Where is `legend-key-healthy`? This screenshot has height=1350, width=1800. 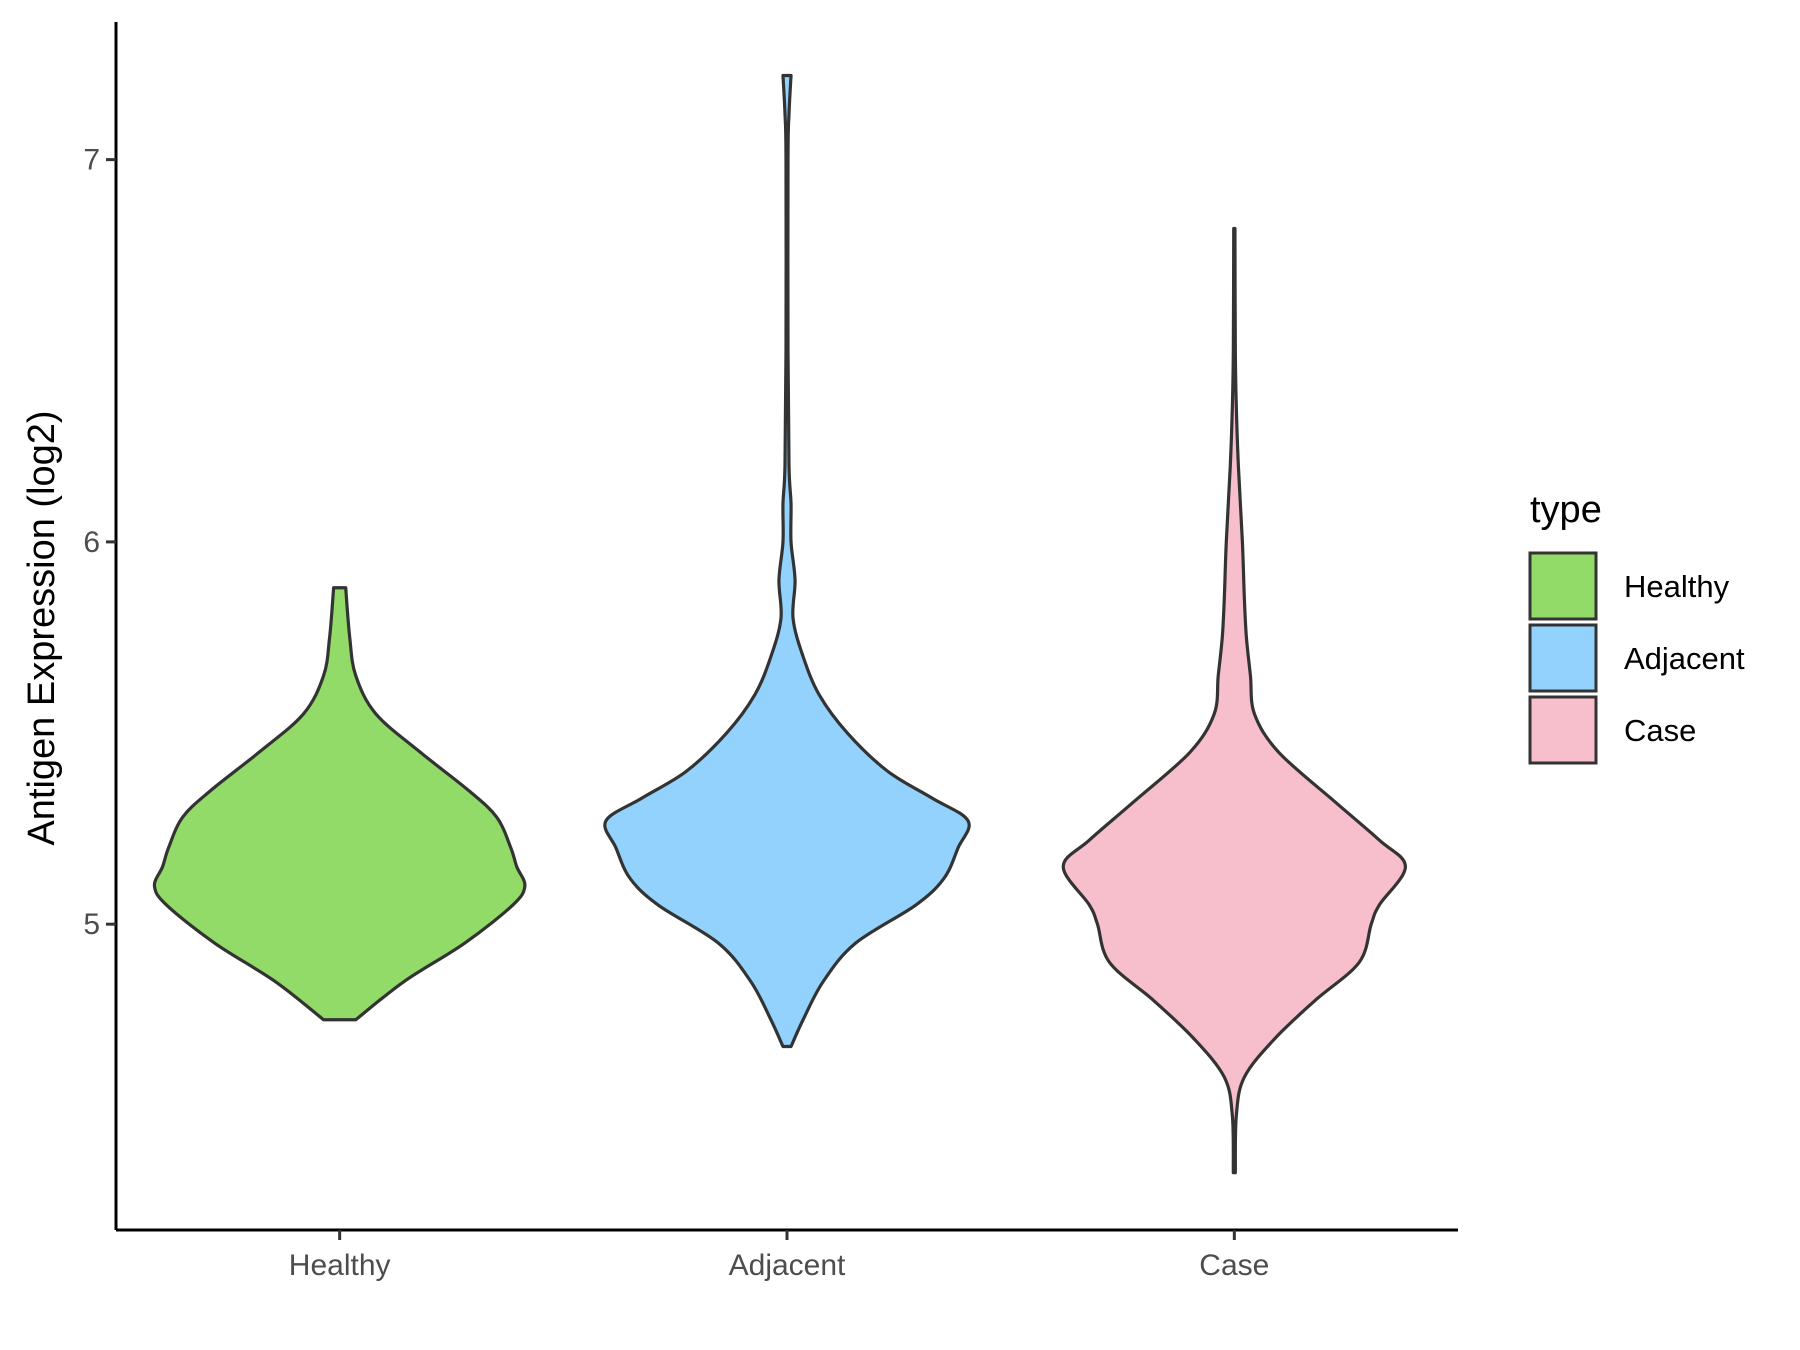
legend-key-healthy is located at coordinates (1563, 586).